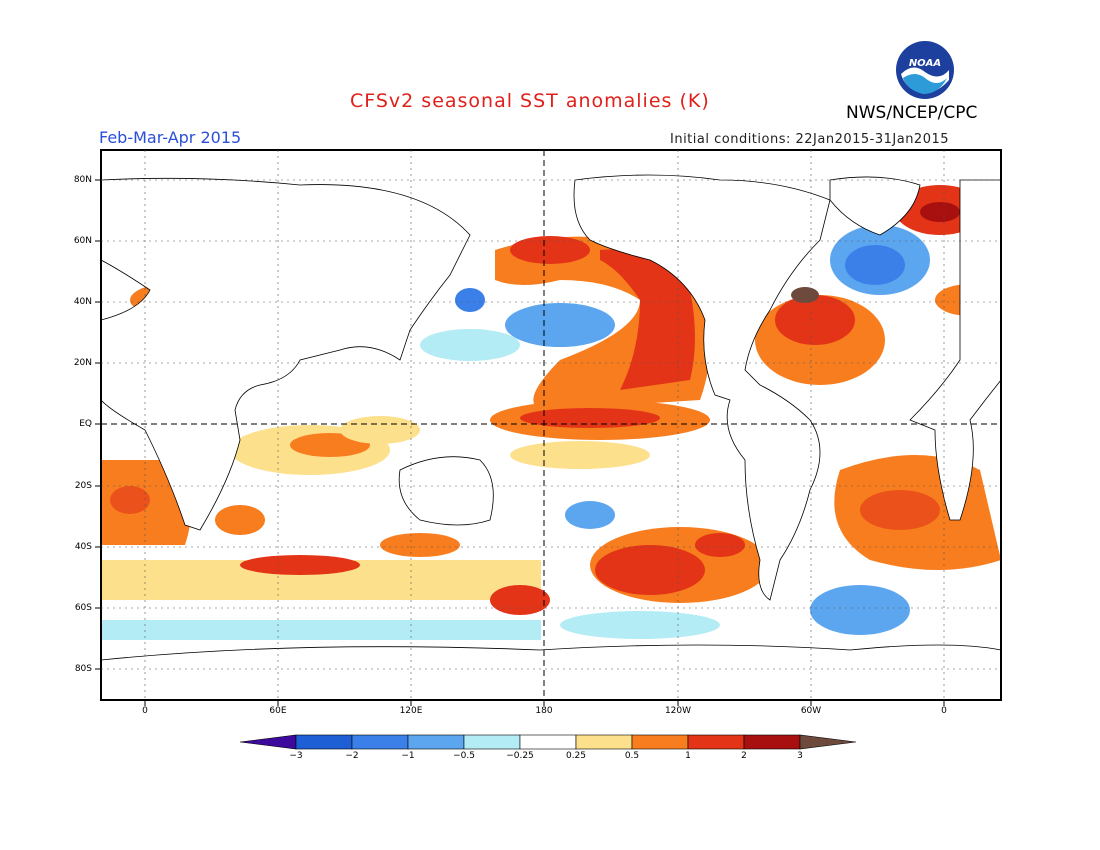  I want to click on colorbar-label: −1, so click(408, 756).